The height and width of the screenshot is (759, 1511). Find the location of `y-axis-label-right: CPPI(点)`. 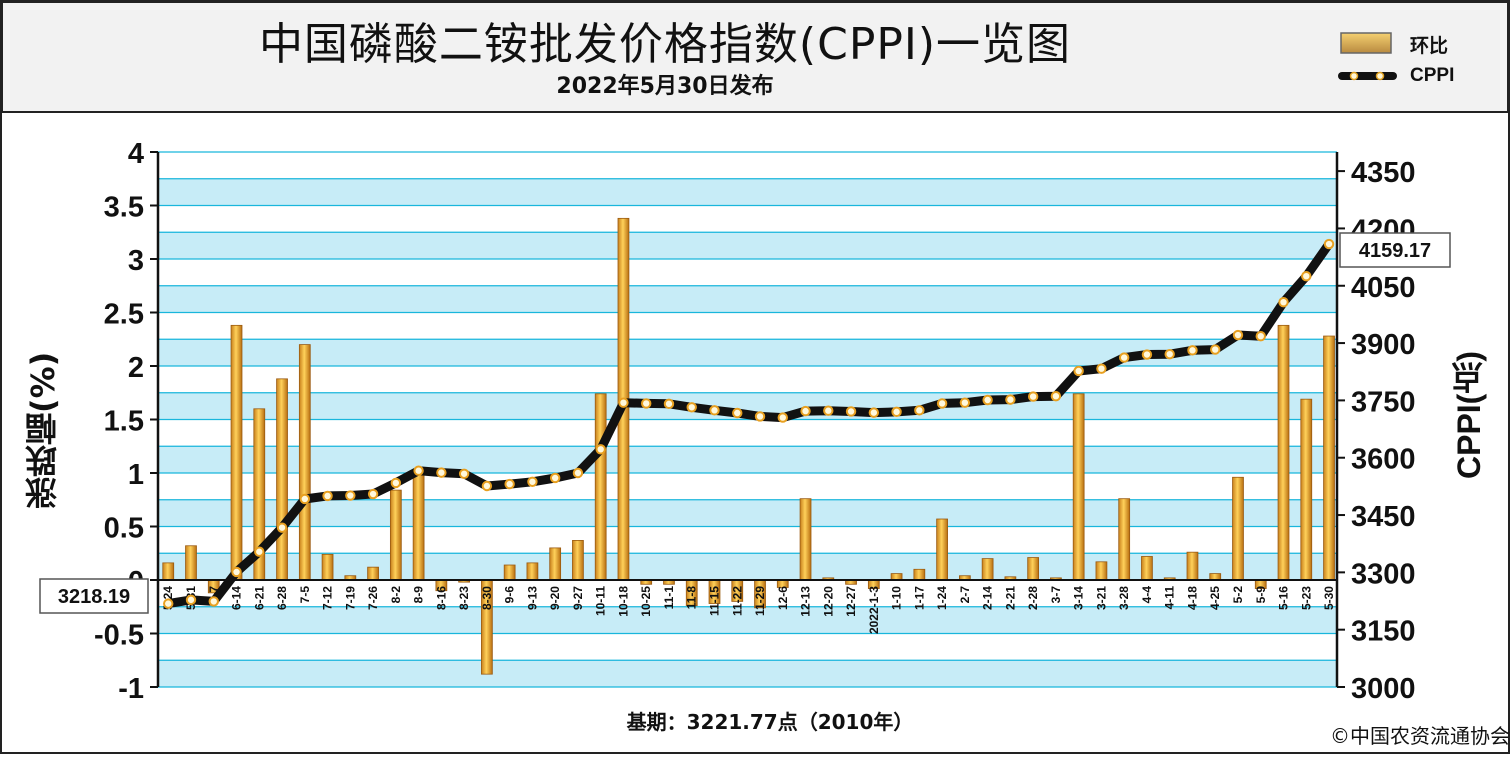

y-axis-label-right: CPPI(点) is located at coordinates (1469, 415).